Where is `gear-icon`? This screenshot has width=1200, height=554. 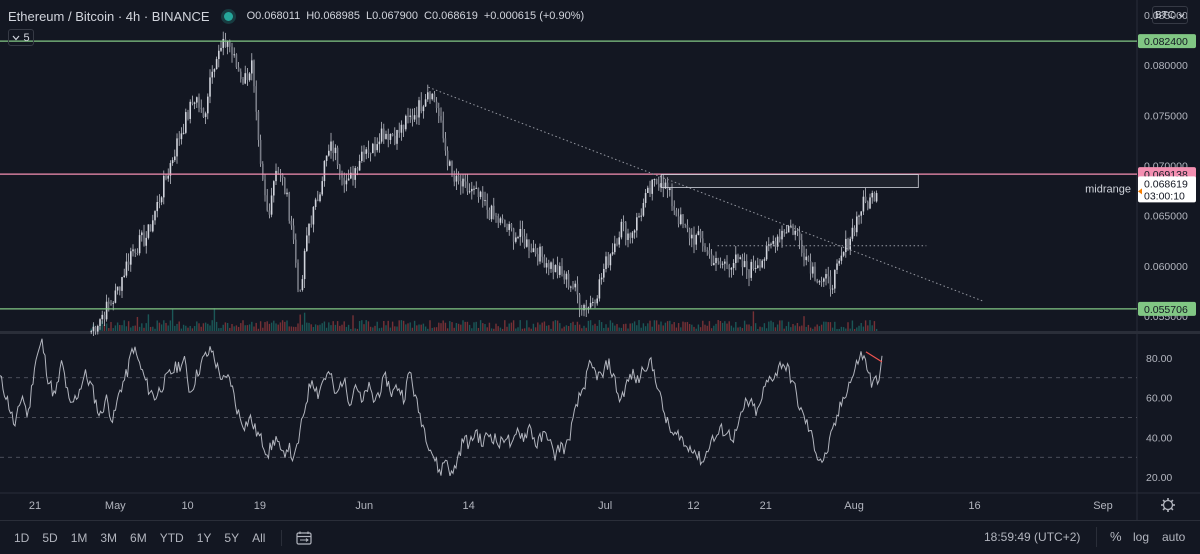
gear-icon is located at coordinates (1168, 505).